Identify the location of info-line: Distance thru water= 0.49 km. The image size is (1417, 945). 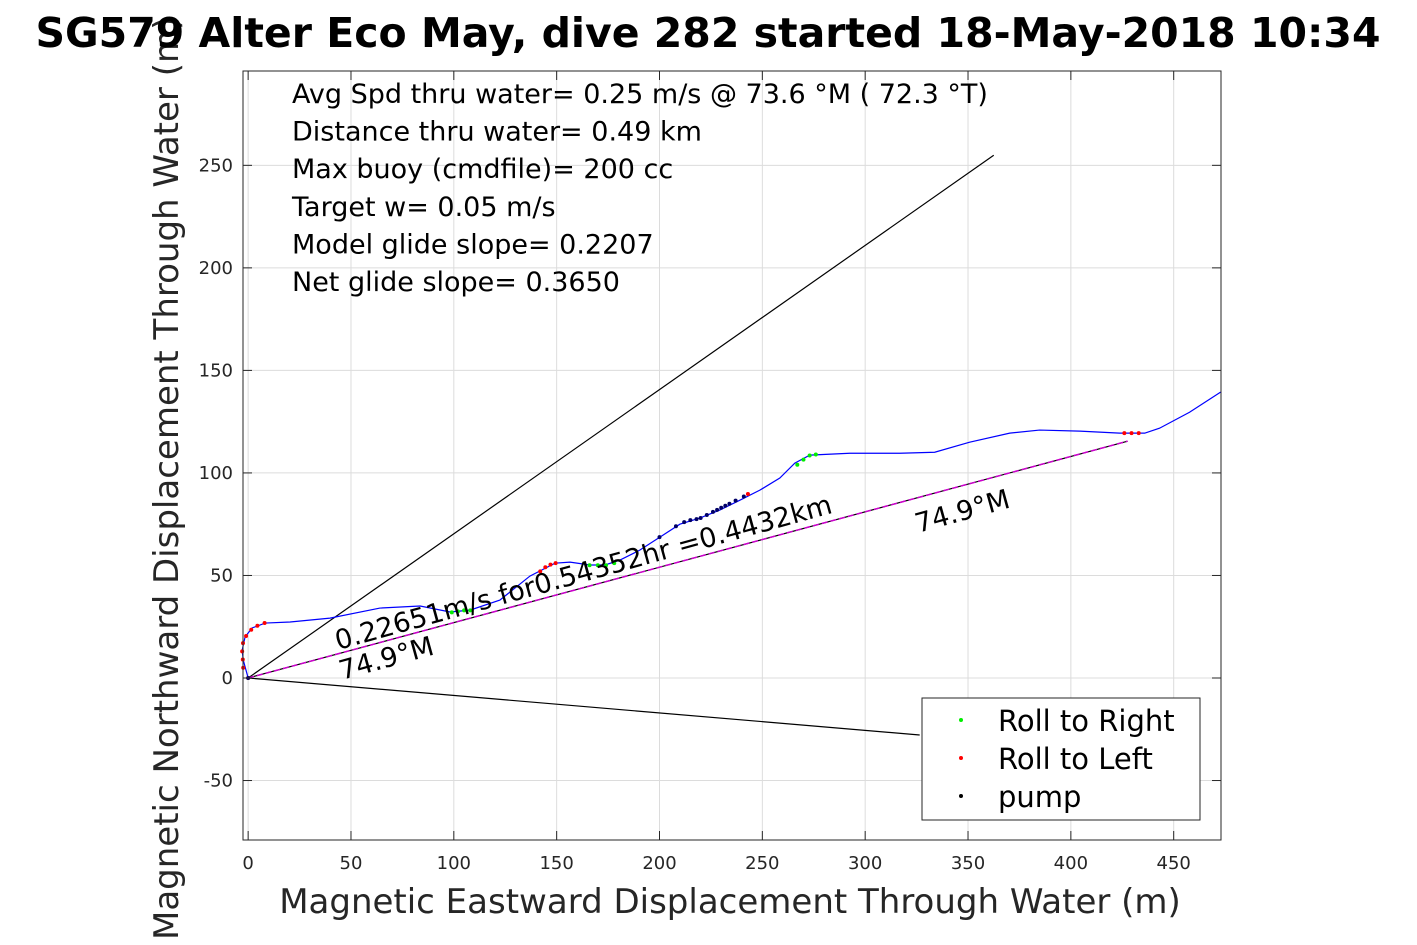
(497, 132).